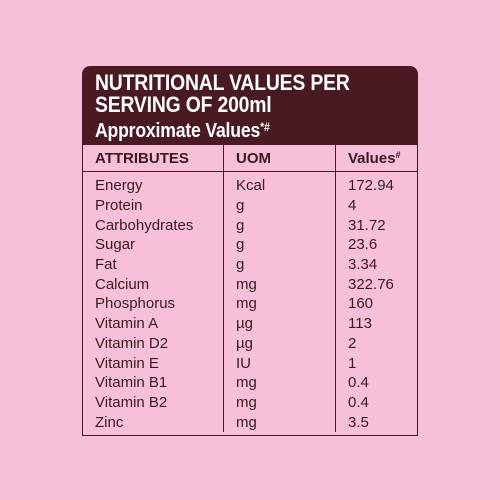  What do you see at coordinates (127, 363) in the screenshot?
I see `row-attribute: Vitamin E` at bounding box center [127, 363].